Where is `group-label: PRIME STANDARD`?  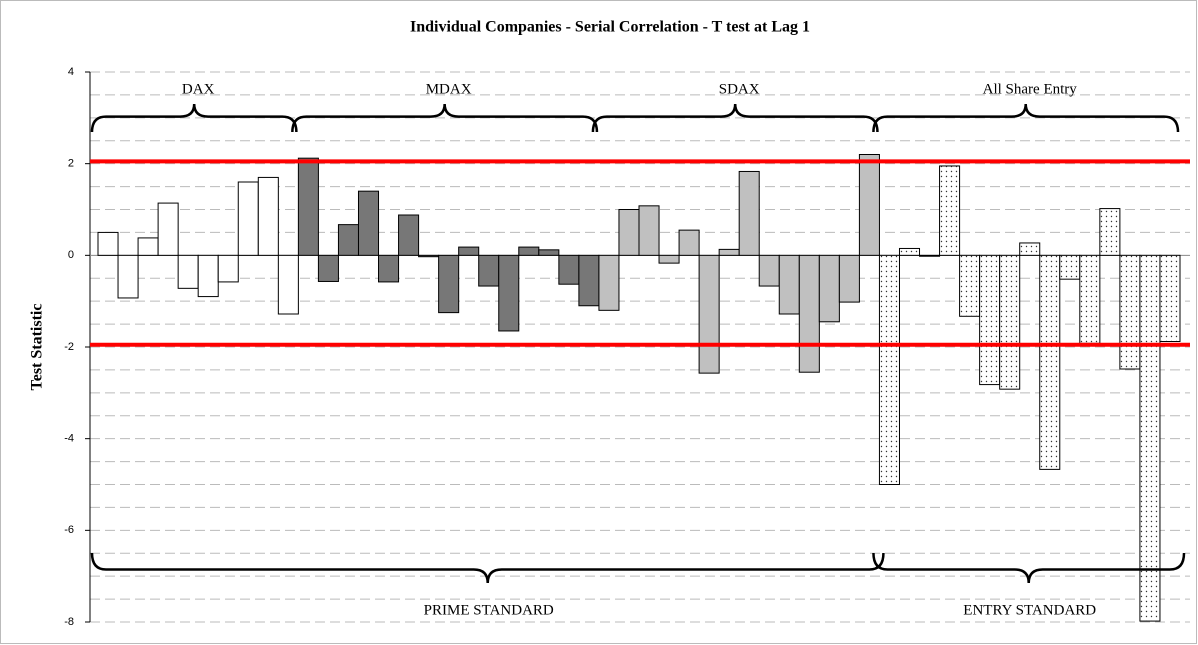
group-label: PRIME STANDARD is located at coordinates (489, 610).